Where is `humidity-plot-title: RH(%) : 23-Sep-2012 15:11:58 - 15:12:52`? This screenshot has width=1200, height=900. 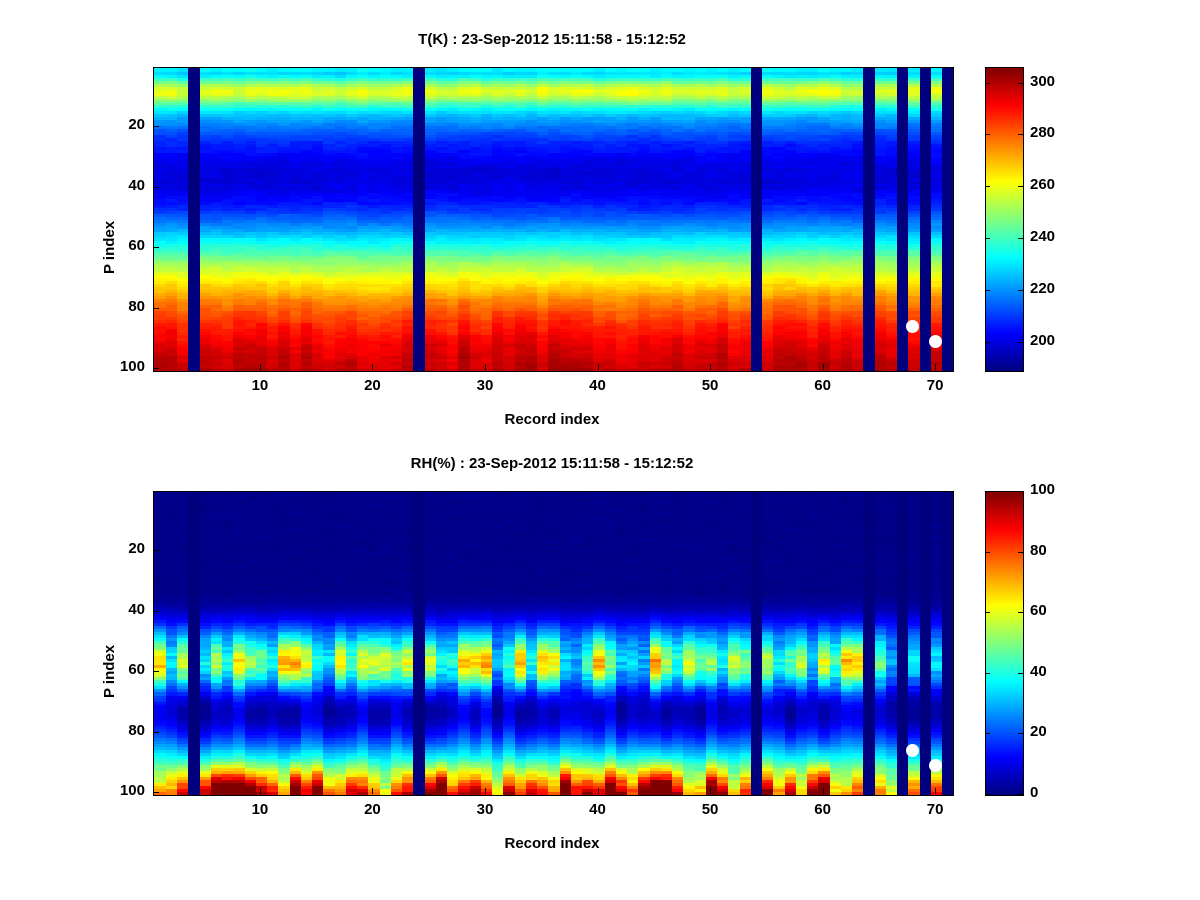
humidity-plot-title: RH(%) : 23-Sep-2012 15:11:58 - 15:12:52 is located at coordinates (552, 463).